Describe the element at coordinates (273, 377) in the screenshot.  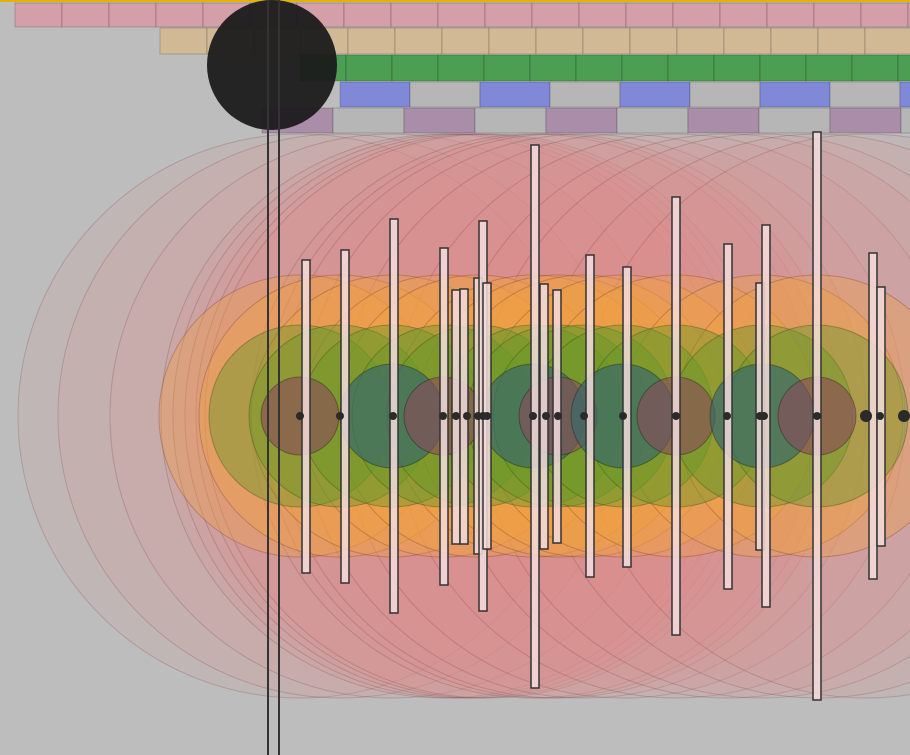
I see `marker-lines` at that location.